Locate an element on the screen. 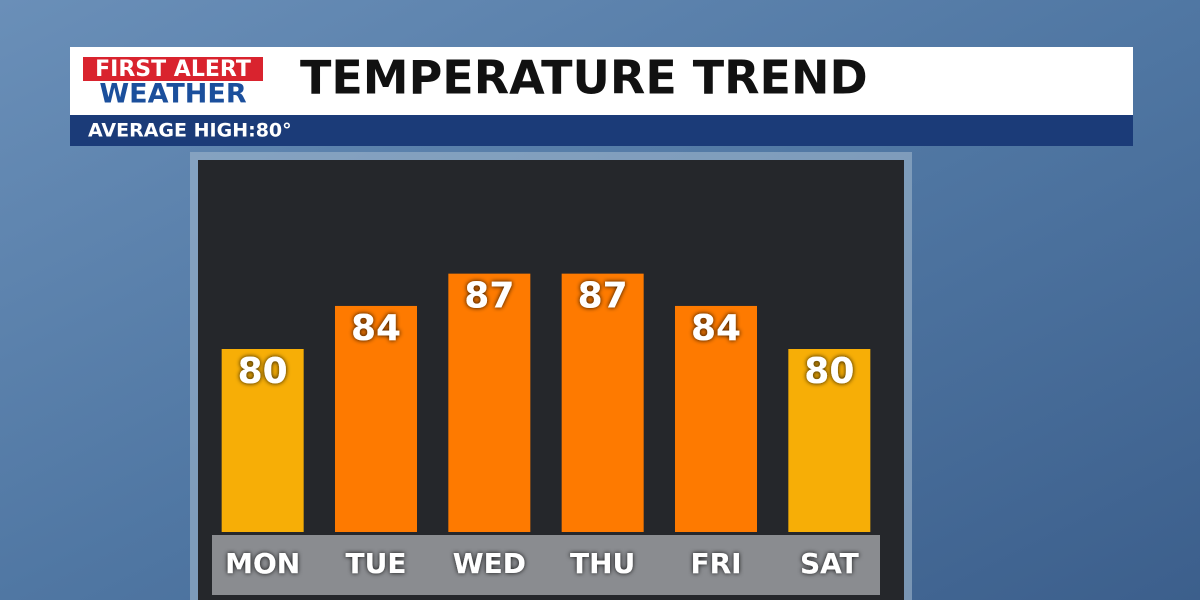  x-tick-label: THU is located at coordinates (602, 563).